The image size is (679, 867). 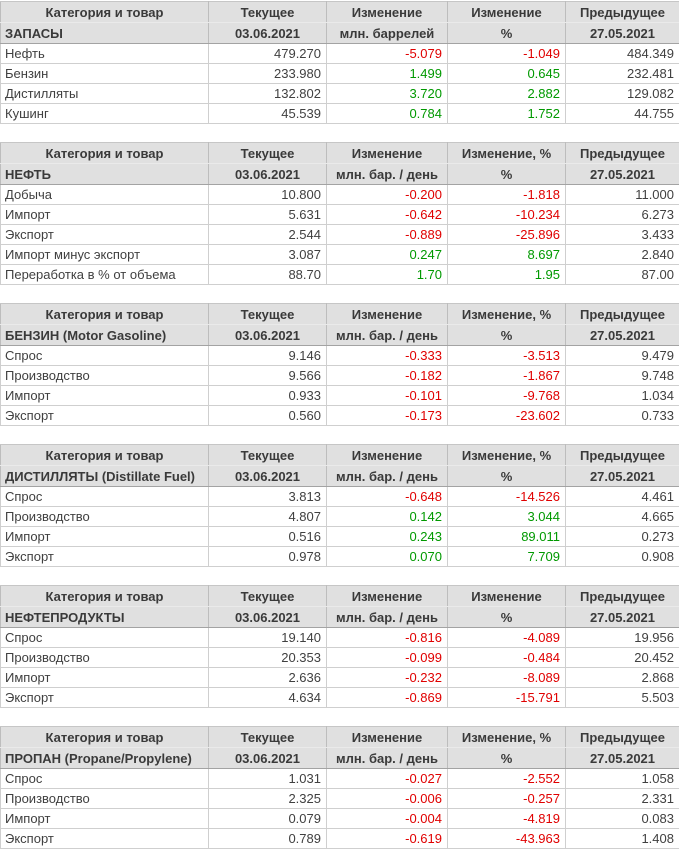 What do you see at coordinates (543, 73) in the screenshot?
I see `change-pct-value: 0.645` at bounding box center [543, 73].